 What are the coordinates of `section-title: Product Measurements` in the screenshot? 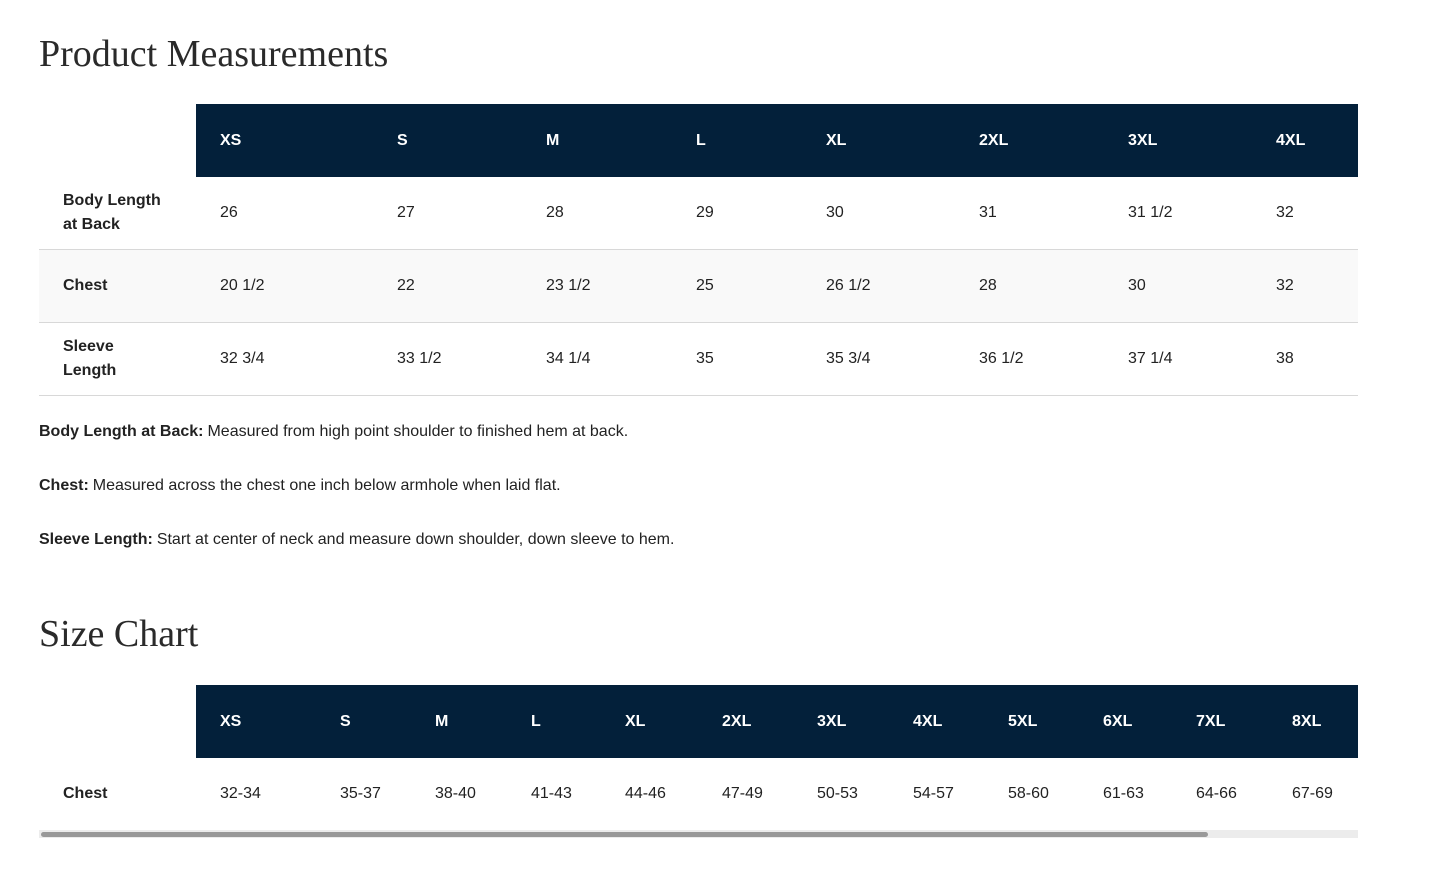 It's located at (214, 54).